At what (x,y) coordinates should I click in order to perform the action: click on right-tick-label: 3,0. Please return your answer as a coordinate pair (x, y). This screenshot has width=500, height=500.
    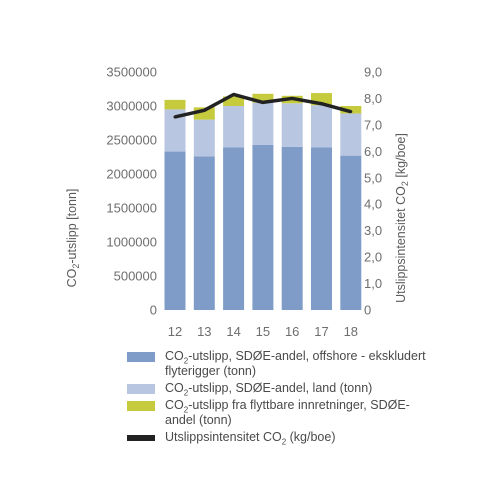
    Looking at the image, I should click on (373, 230).